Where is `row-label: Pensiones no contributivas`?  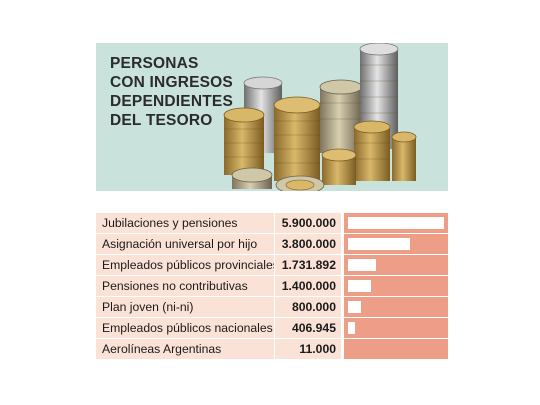 row-label: Pensiones no contributivas is located at coordinates (185, 286).